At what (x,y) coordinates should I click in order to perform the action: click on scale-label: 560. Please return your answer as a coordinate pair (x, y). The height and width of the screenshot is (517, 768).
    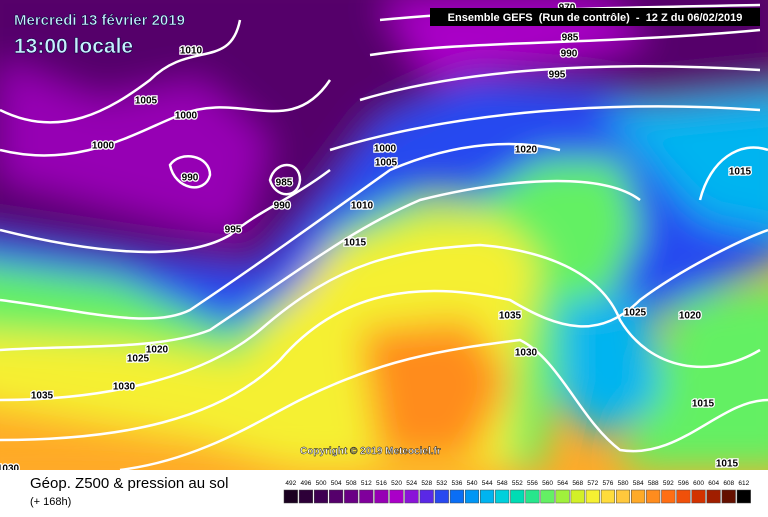
    Looking at the image, I should click on (547, 483).